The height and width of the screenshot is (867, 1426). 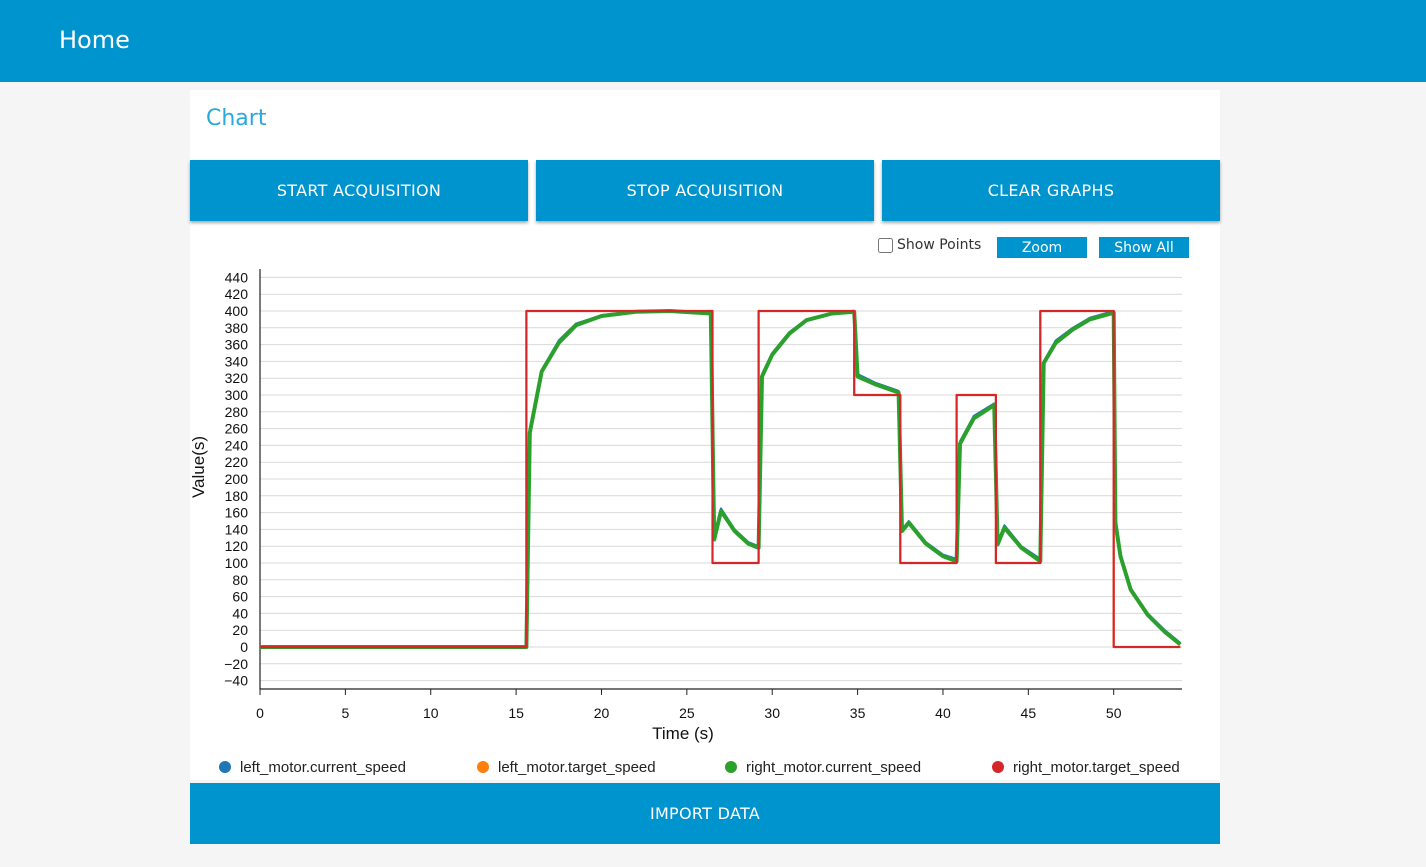 What do you see at coordinates (94, 40) in the screenshot?
I see `header-title: Home` at bounding box center [94, 40].